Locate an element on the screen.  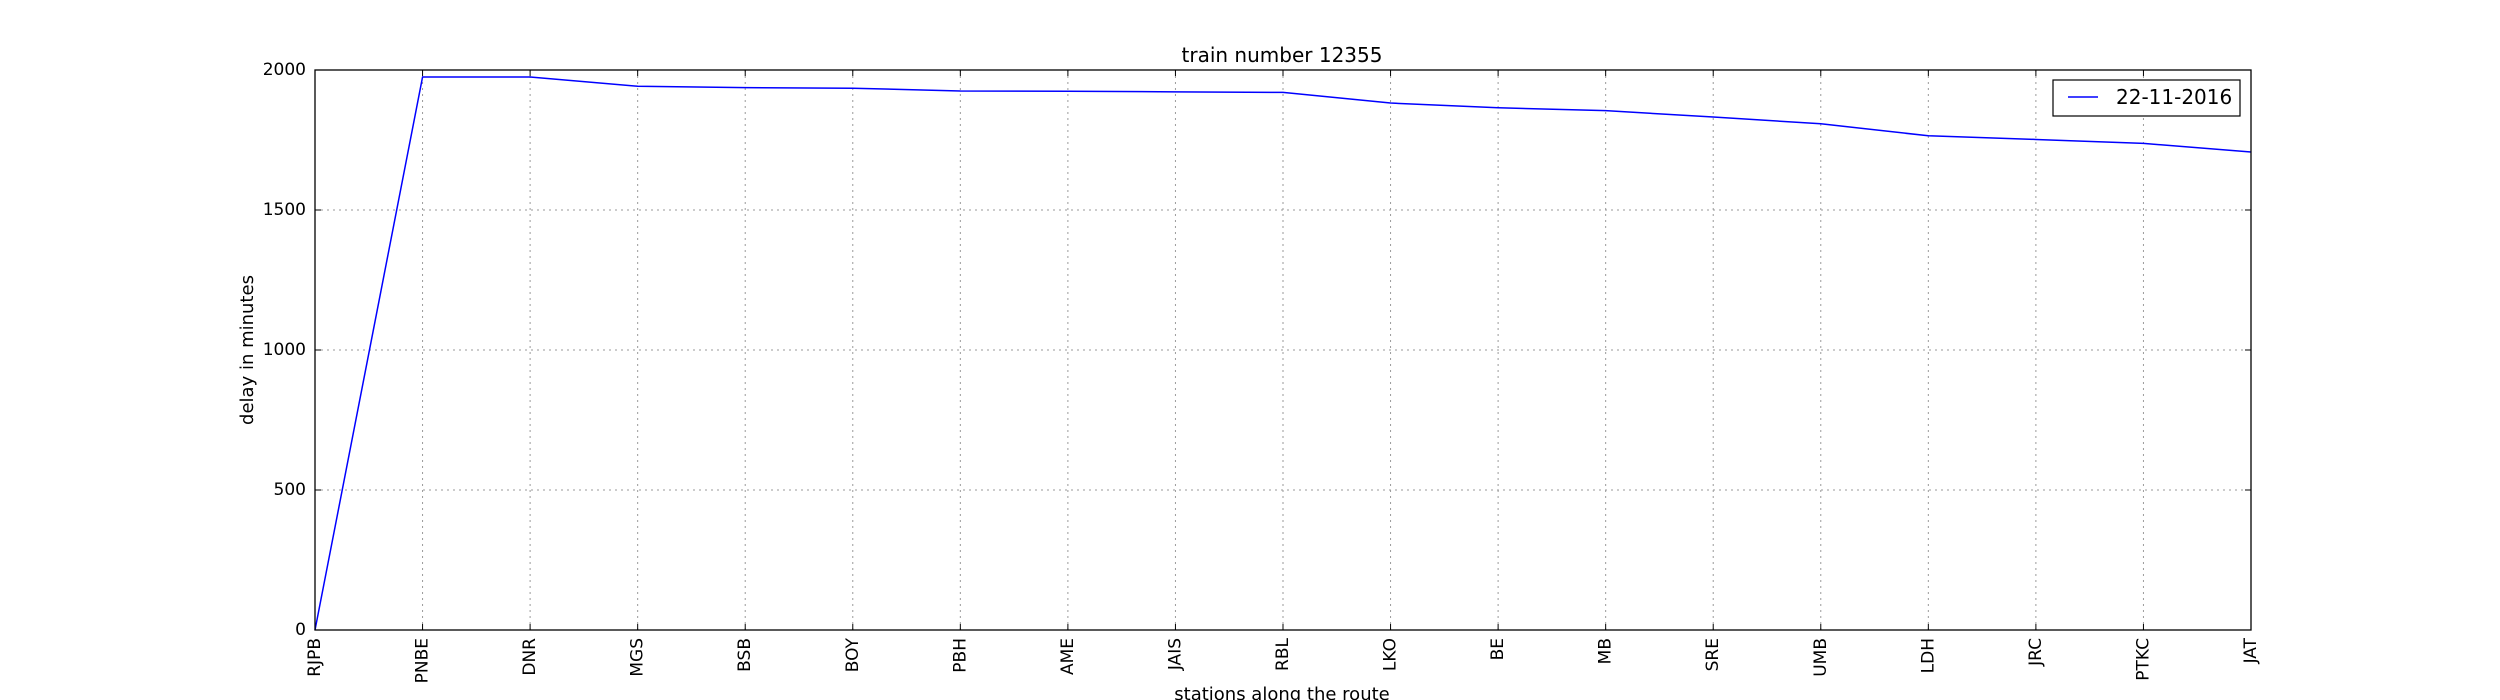
x-tick-label: BOY is located at coordinates (853, 654).